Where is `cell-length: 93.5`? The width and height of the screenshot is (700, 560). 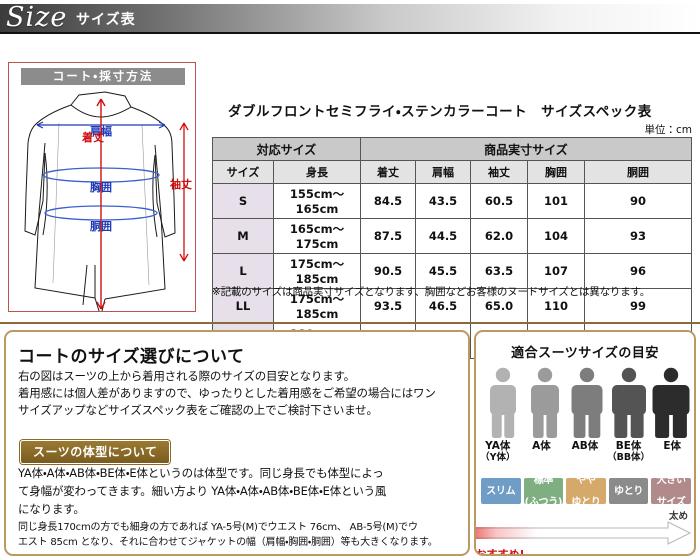
cell-length: 93.5 is located at coordinates (388, 306).